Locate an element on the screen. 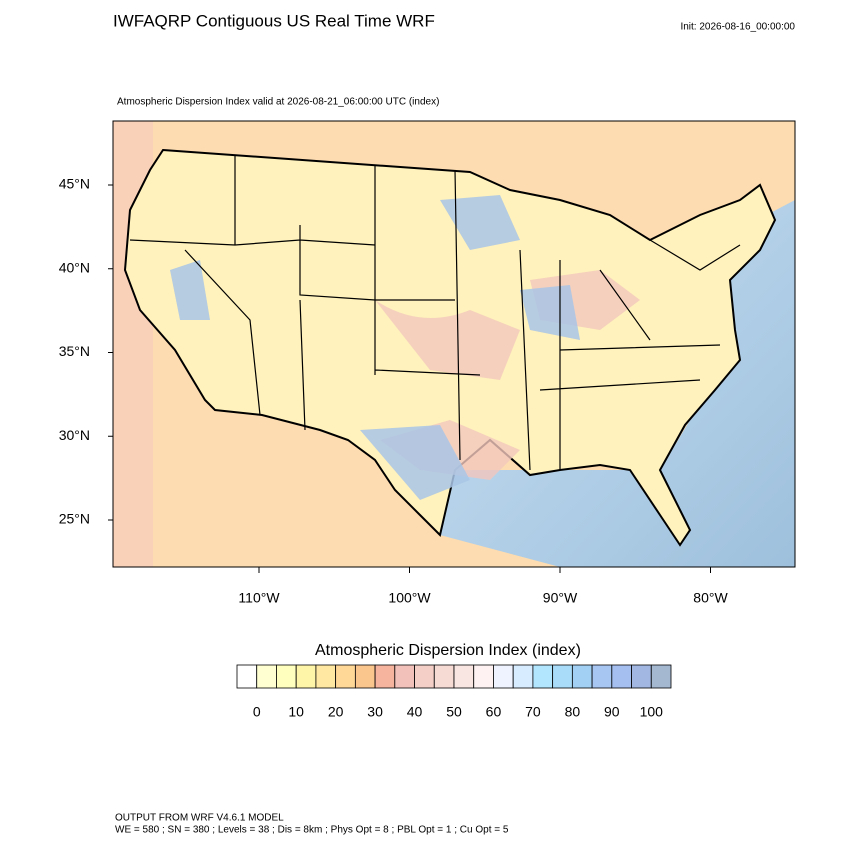 This screenshot has height=855, width=850. lat-label: 45°N is located at coordinates (74, 184).